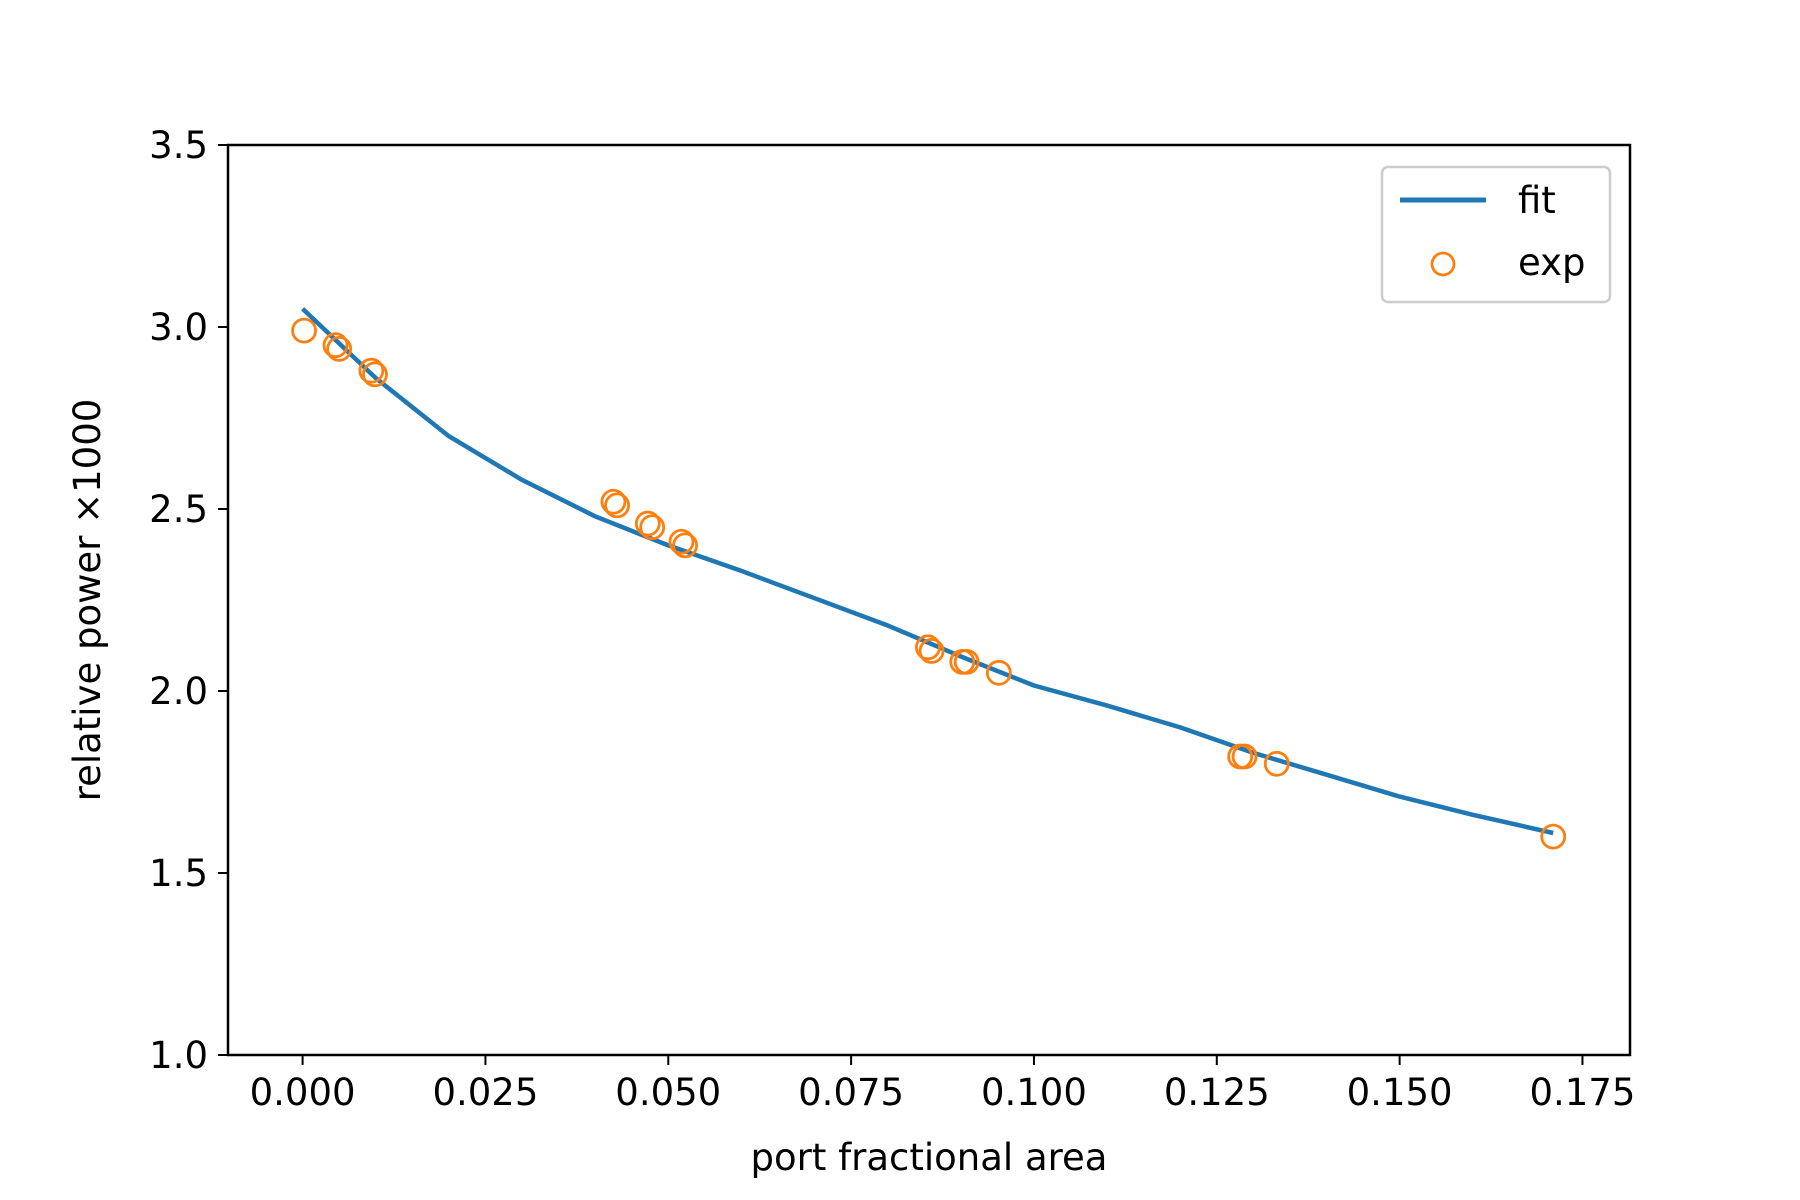  Describe the element at coordinates (178, 145) in the screenshot. I see `y-tick-label: 3.5` at that location.